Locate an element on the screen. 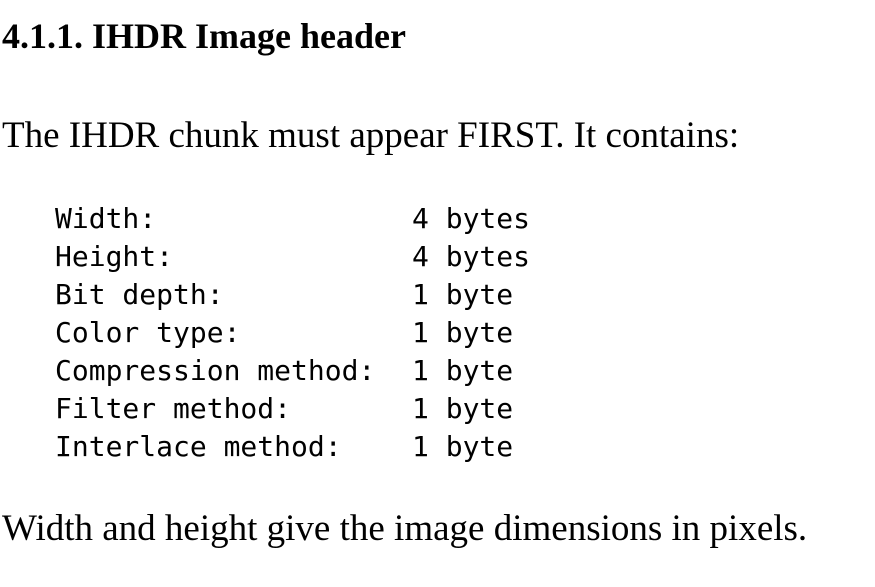  field-row-compression-method: Compression method: 1 byte is located at coordinates (292, 371).